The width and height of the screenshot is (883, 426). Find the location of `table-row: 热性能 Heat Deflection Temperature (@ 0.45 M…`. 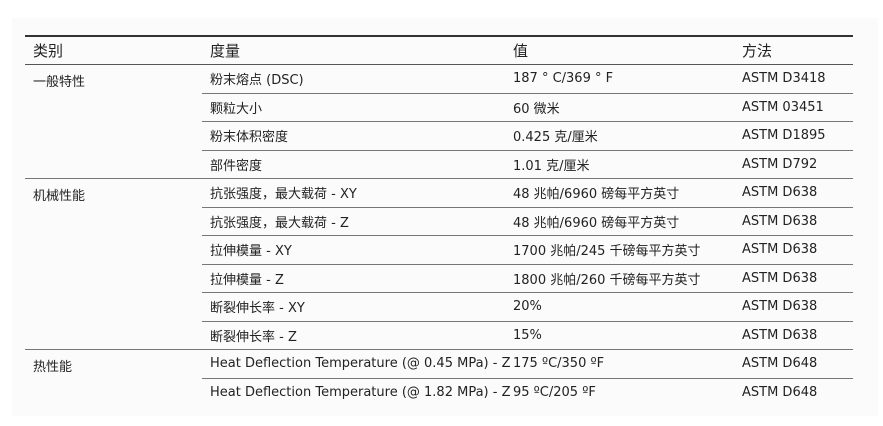

table-row: 热性能 Heat Deflection Temperature (@ 0.45 M… is located at coordinates (439, 364).